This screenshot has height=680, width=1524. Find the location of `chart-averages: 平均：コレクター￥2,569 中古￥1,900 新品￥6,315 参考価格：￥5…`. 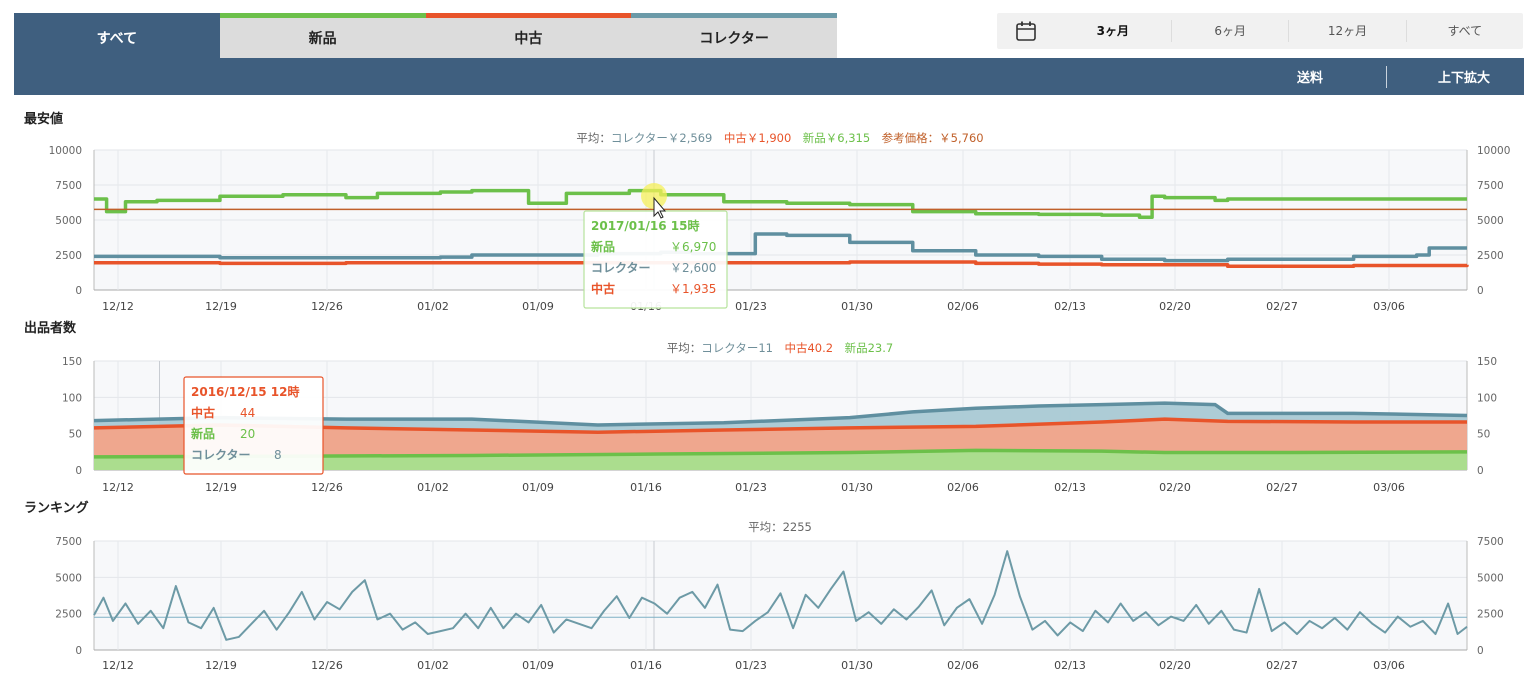

chart-averages: 平均：コレクター￥2,569 中古￥1,900 新品￥6,315 参考価格：￥5… is located at coordinates (779, 138).